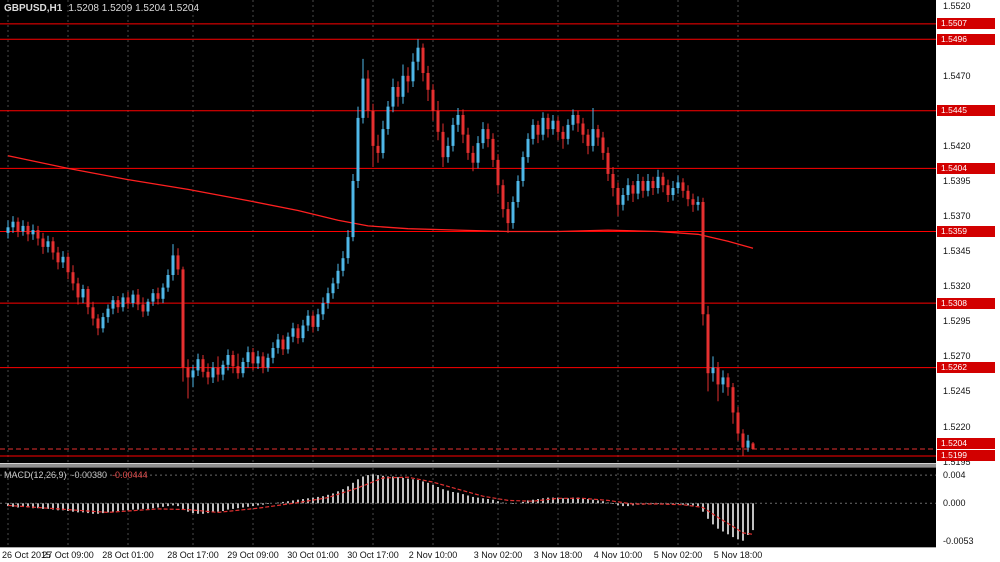 The image size is (1000, 562). I want to click on price-tick-label: 1.5395, so click(957, 181).